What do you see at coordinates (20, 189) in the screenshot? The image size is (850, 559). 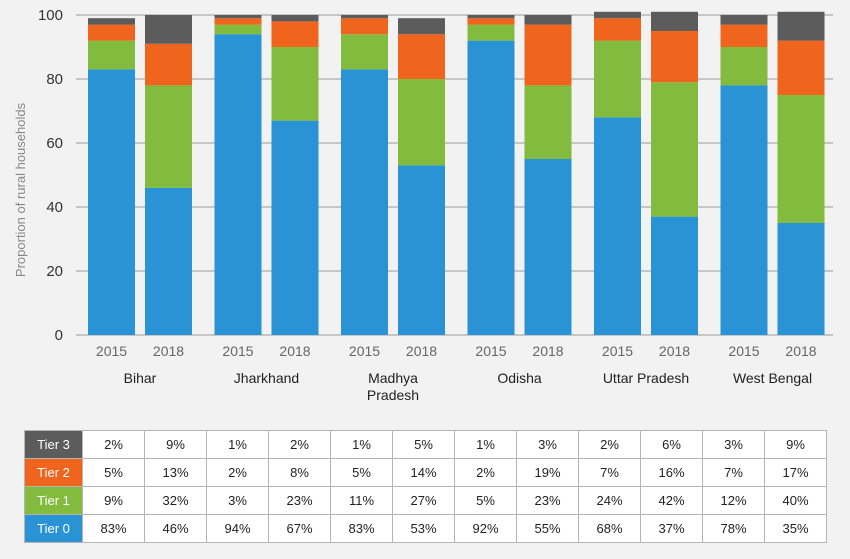 I see `y-axis-label: Proportion of rural households` at bounding box center [20, 189].